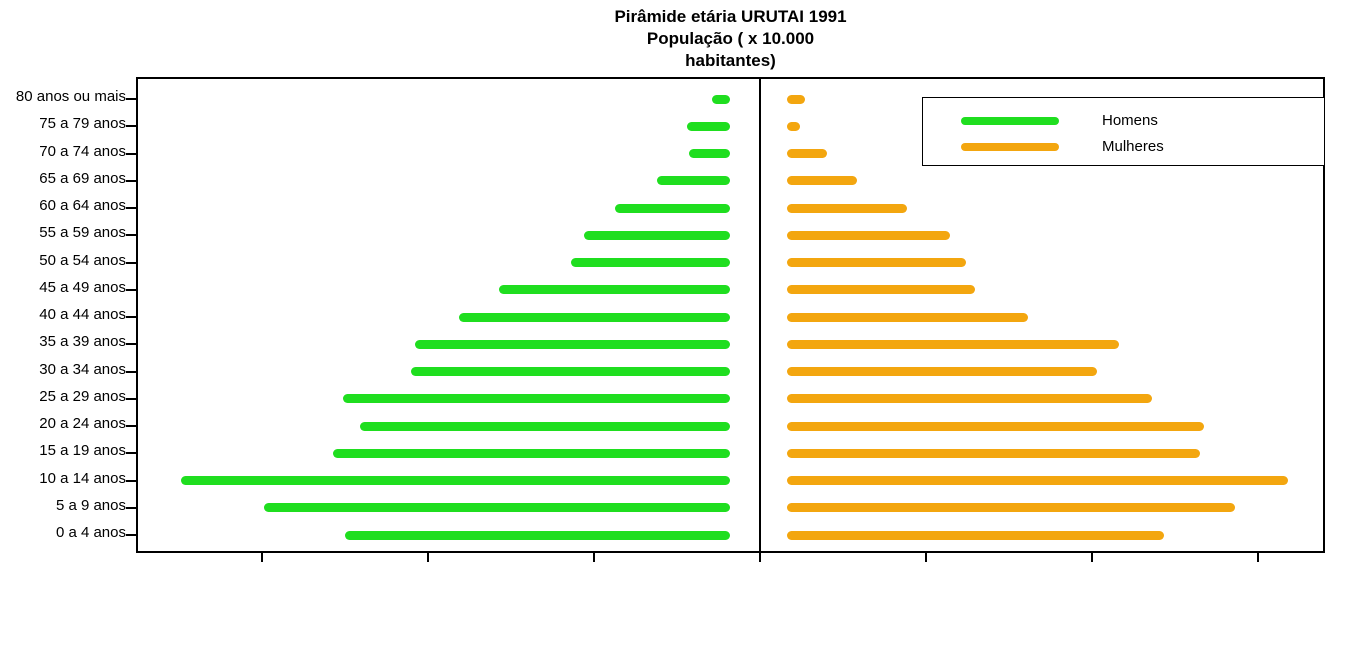  I want to click on age-group-label: 40 a 44 anos, so click(82, 314).